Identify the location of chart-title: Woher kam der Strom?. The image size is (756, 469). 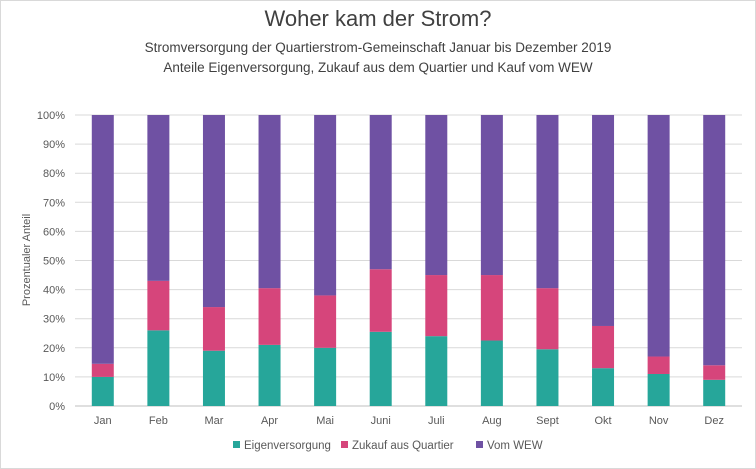
(378, 18).